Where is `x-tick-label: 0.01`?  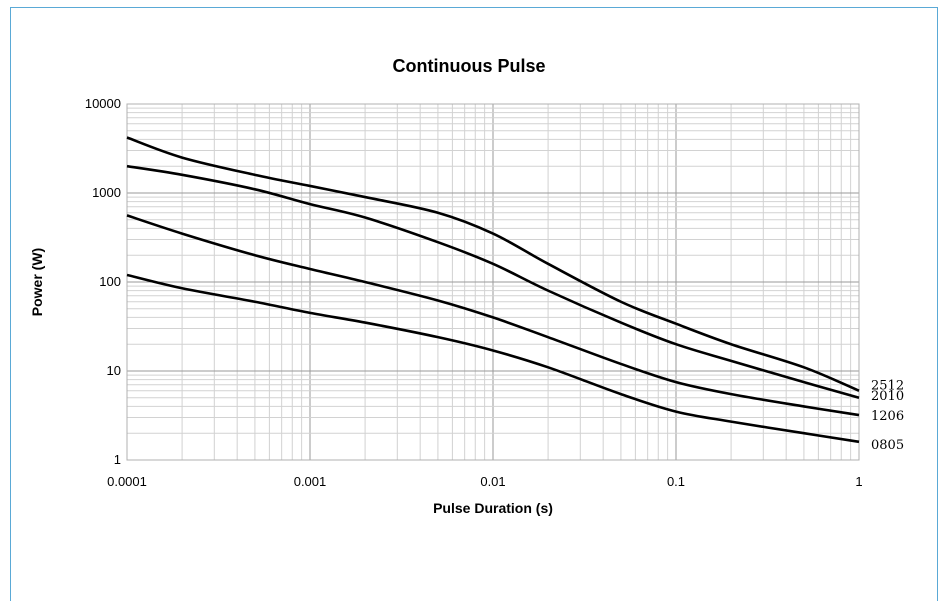
x-tick-label: 0.01 is located at coordinates (492, 481).